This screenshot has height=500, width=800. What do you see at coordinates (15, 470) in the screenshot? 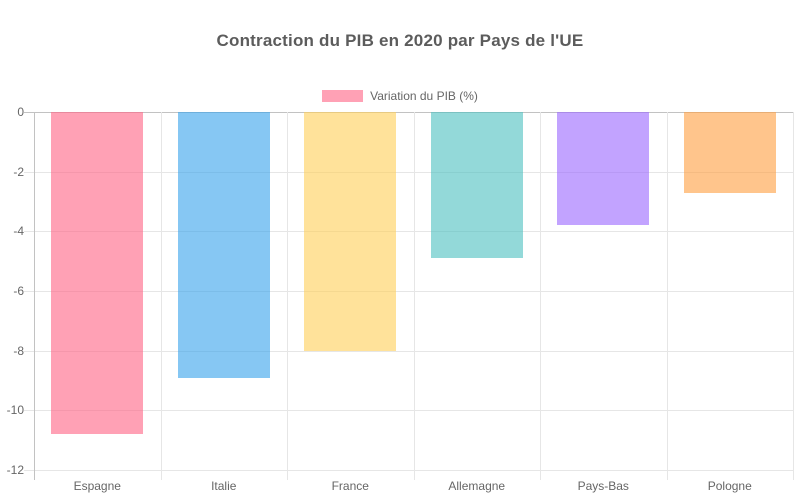
I see `y-tick-label: -12` at bounding box center [15, 470].